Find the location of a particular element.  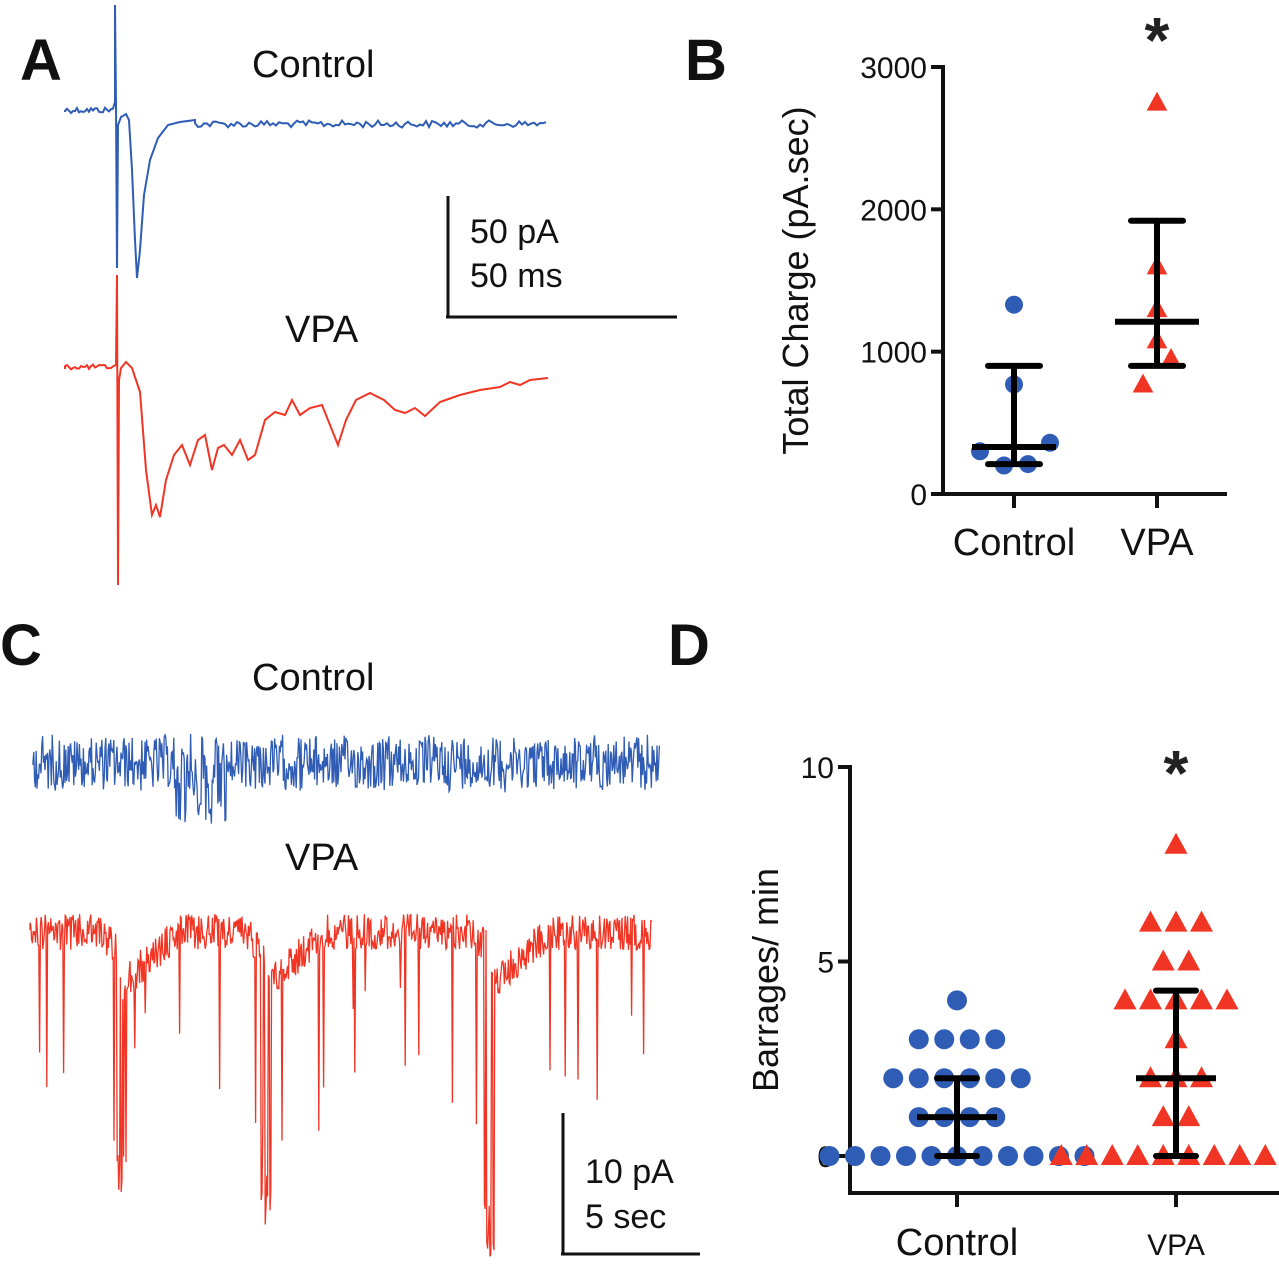

scale-bar-c: 10 pA 5 sec is located at coordinates (630, 1184).